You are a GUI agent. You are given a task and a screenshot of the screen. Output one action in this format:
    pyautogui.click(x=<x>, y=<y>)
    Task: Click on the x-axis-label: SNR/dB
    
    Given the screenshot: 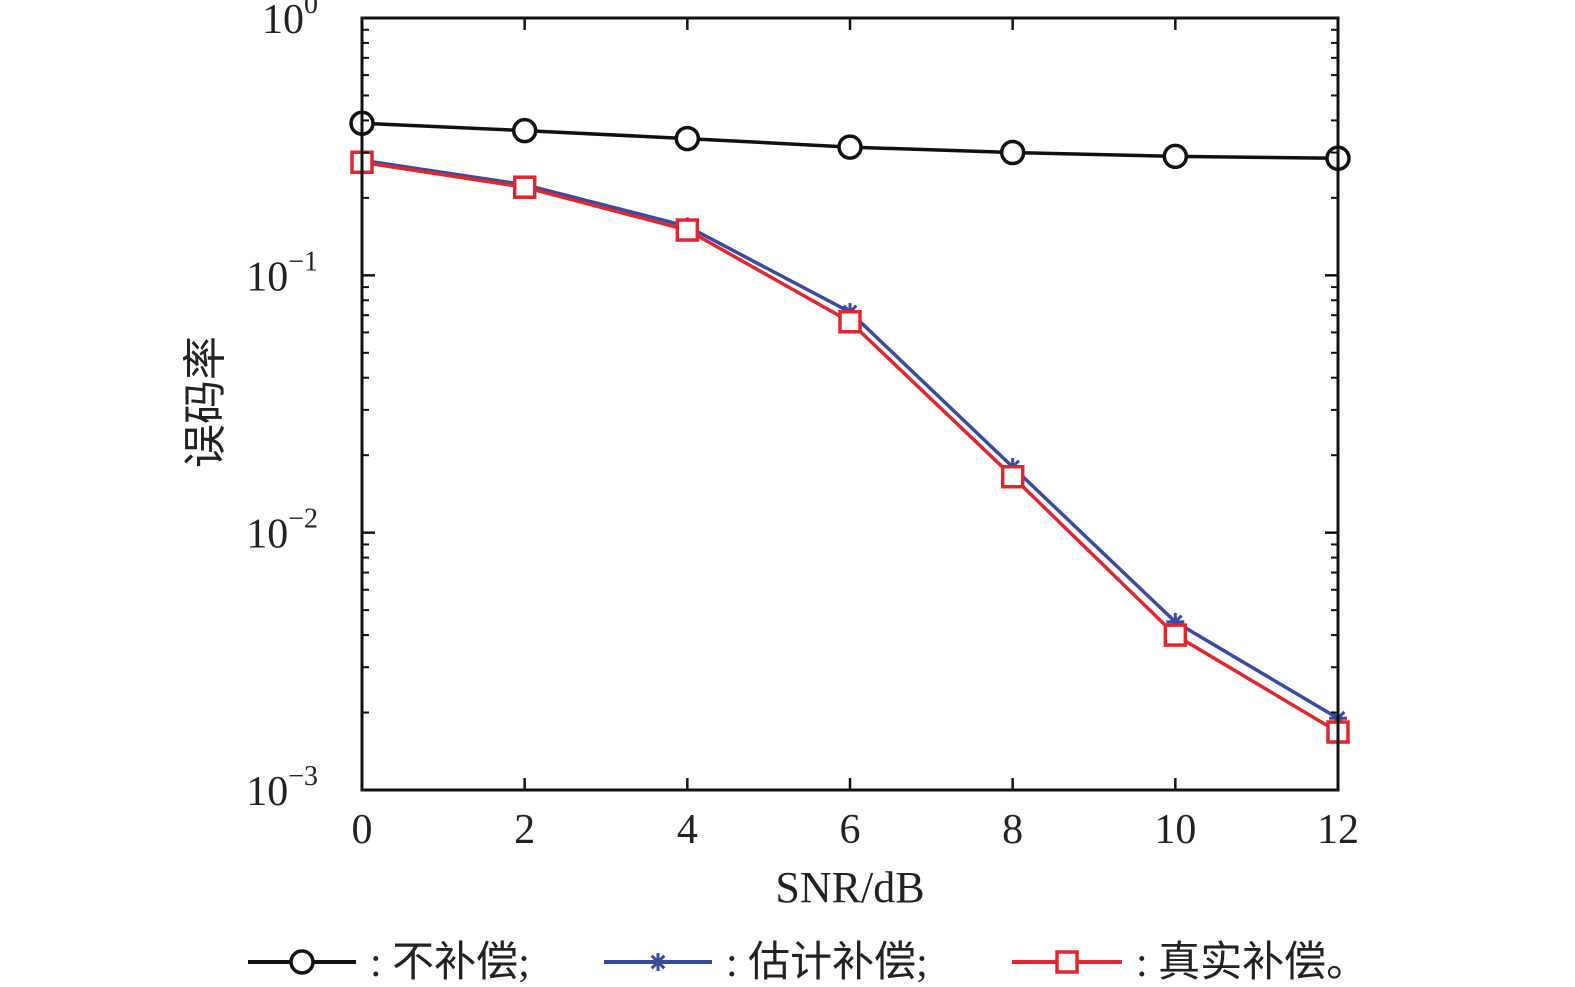 What is the action you would take?
    pyautogui.click(x=849, y=887)
    